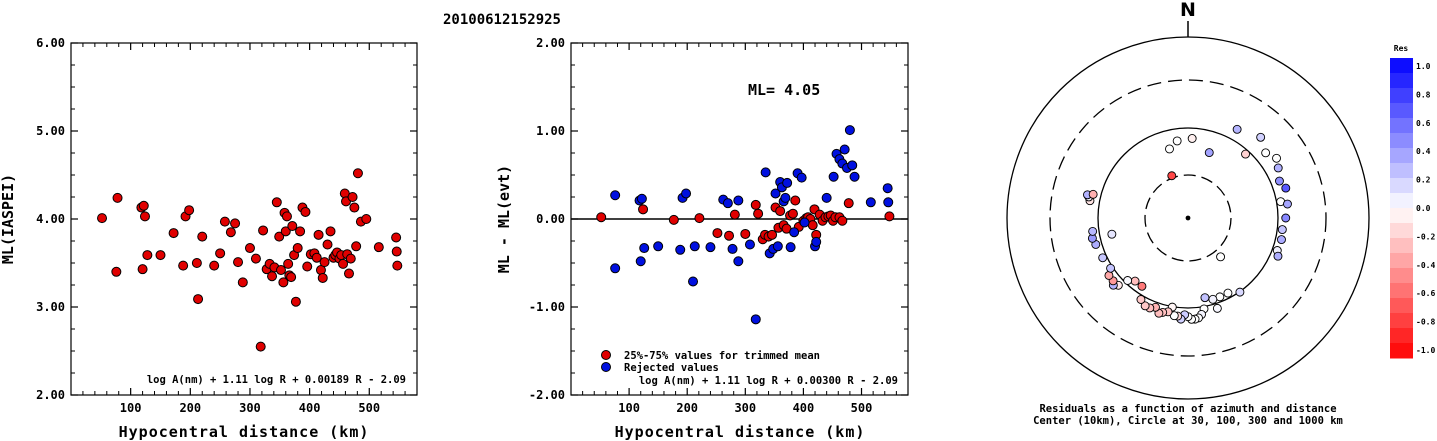  I want to click on colorbar-label: -0.8, so click(1425, 322).